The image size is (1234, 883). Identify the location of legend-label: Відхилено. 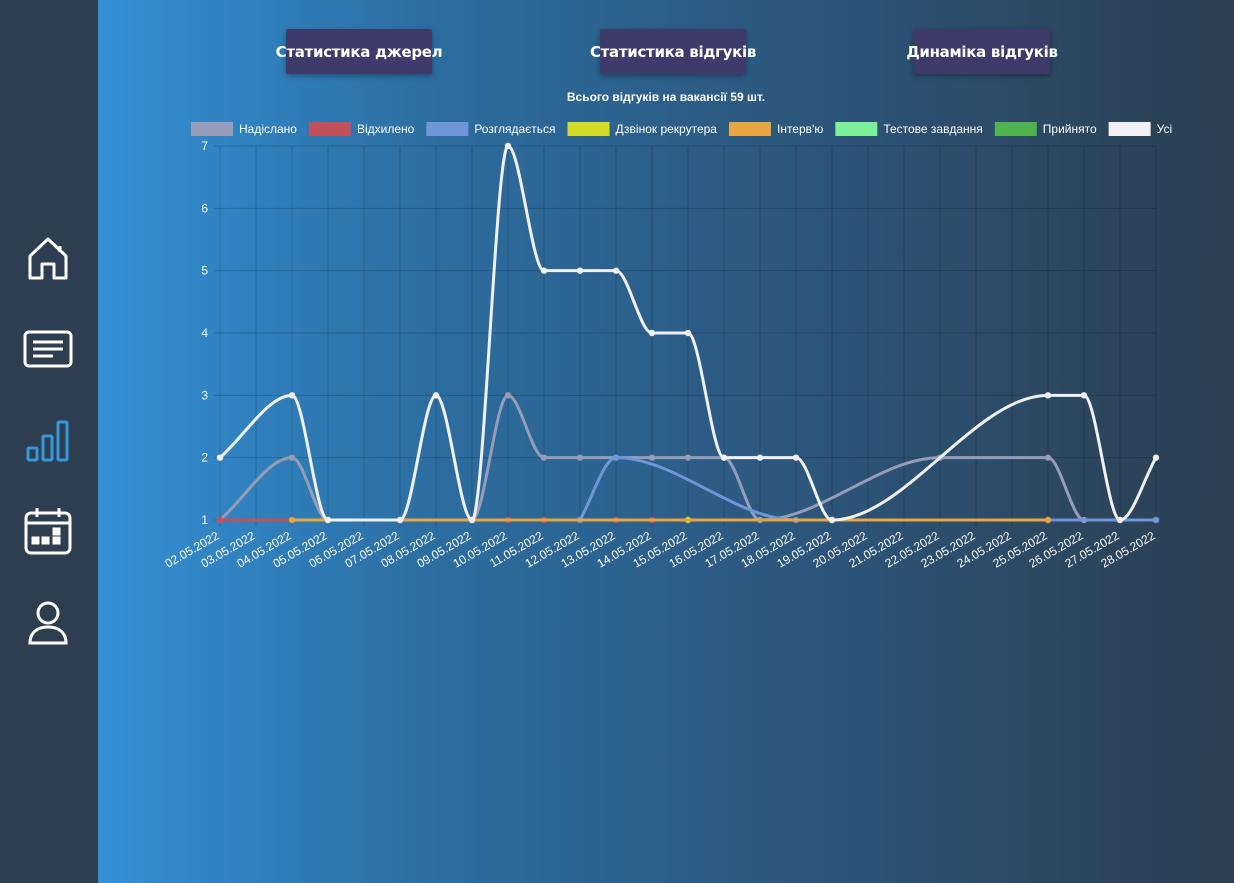
(386, 129).